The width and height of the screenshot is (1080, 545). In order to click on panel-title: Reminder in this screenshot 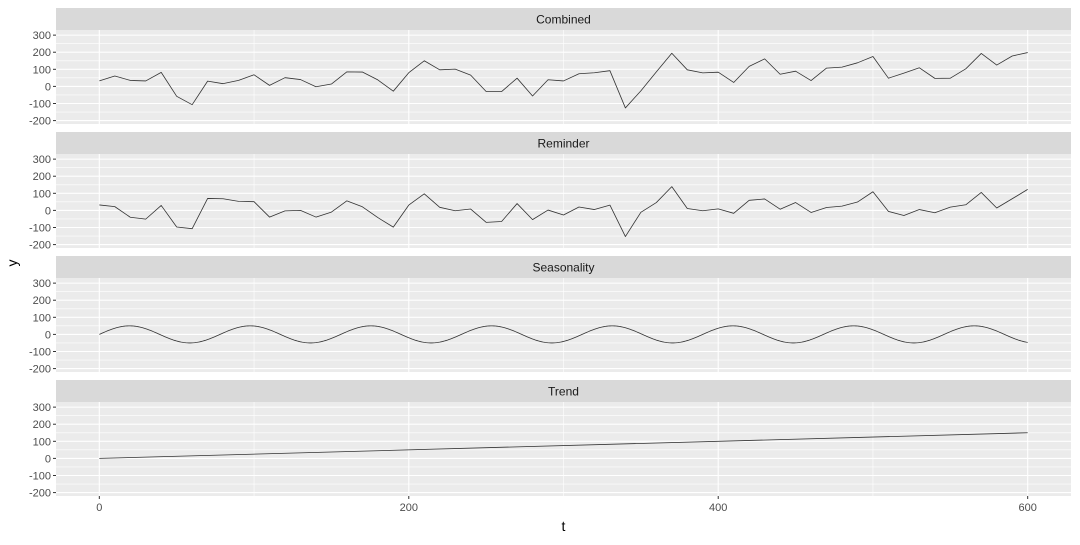, I will do `click(563, 144)`.